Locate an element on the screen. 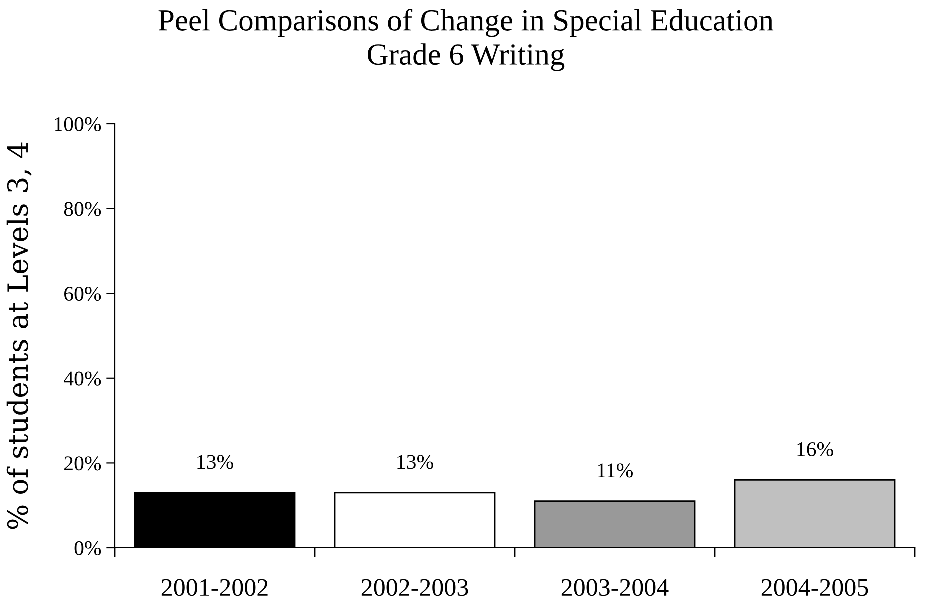  y-tick-label: 100% is located at coordinates (78, 124).